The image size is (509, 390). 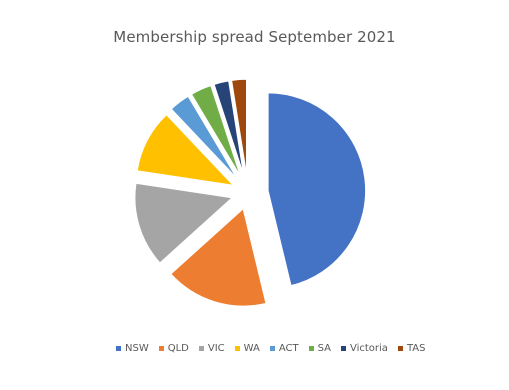 I want to click on pie-slice-qld, so click(x=218, y=257).